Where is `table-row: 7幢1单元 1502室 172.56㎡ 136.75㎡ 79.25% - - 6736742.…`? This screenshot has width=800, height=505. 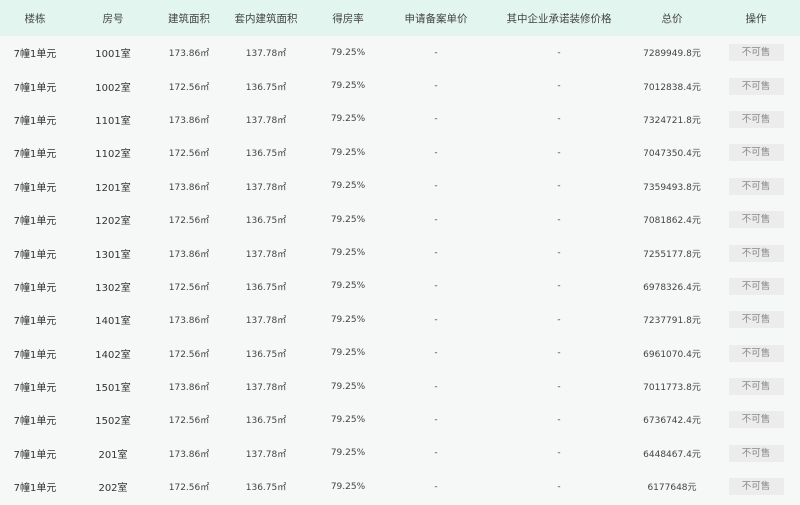
table-row: 7幢1单元 1502室 172.56㎡ 136.75㎡ 79.25% - - 6736742.… is located at coordinates (400, 419).